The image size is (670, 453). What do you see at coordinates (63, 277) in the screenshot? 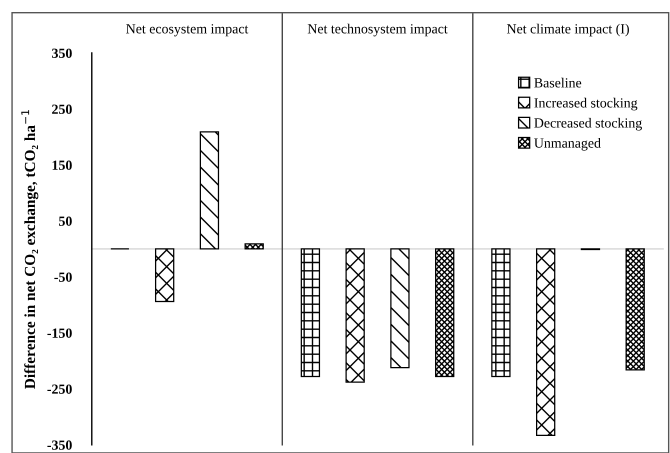
I see `y-tick-label: -50` at bounding box center [63, 277].